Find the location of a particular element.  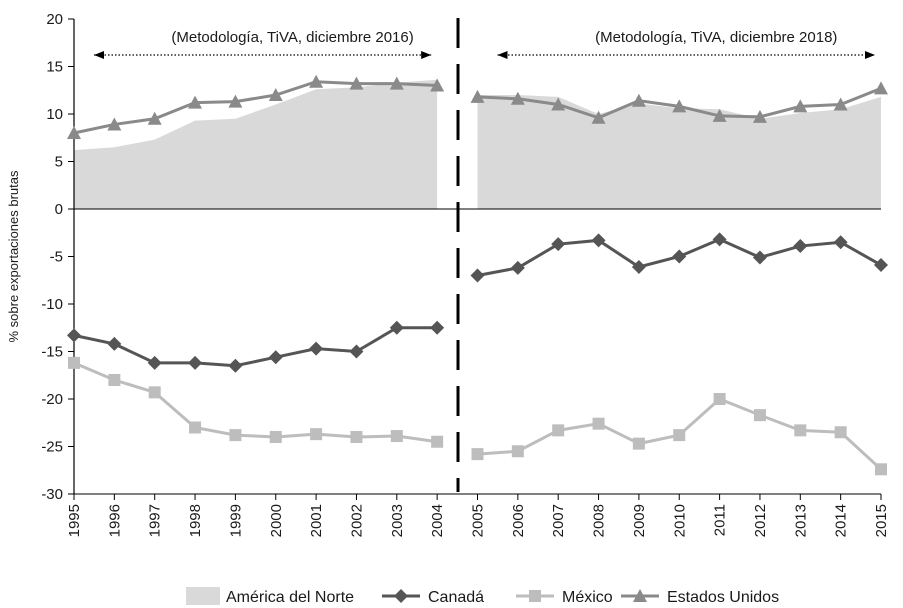

methodology-note: (Metodología, TiVA, diciembre 2018) is located at coordinates (716, 37).